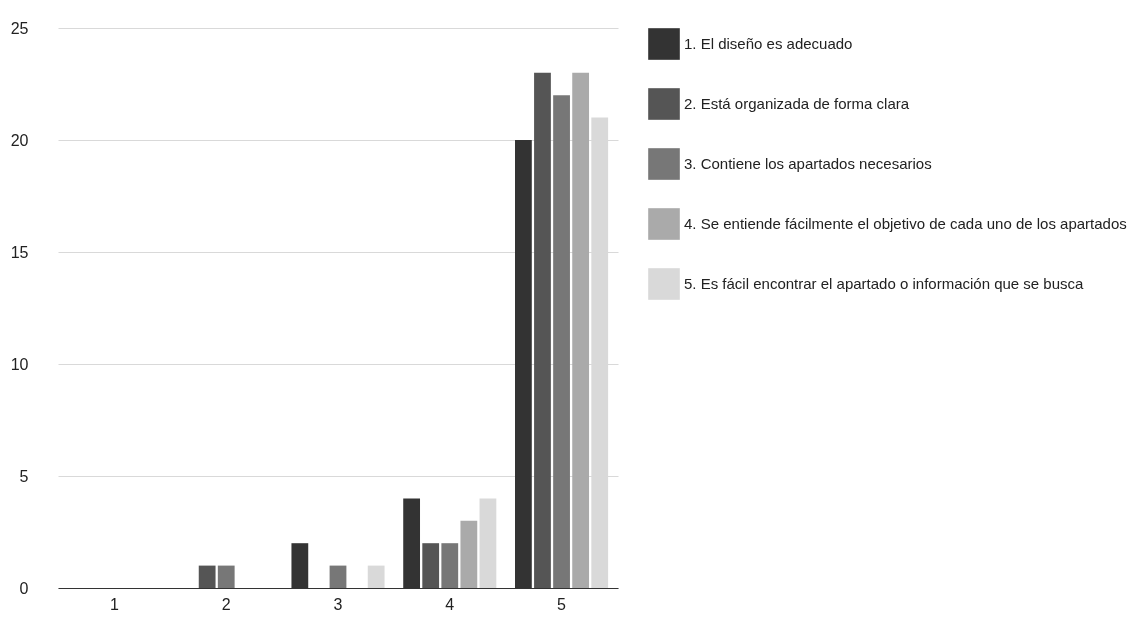 Image resolution: width=1135 pixels, height=637 pixels. Describe the element at coordinates (24, 588) in the screenshot. I see `y-tick-label: 0` at that location.